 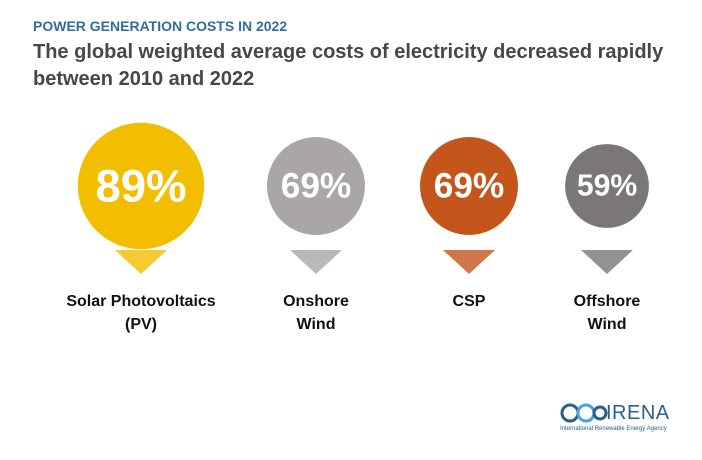 I want to click on logo-tagline: International Renewable Energy Agency, so click(x=613, y=429).